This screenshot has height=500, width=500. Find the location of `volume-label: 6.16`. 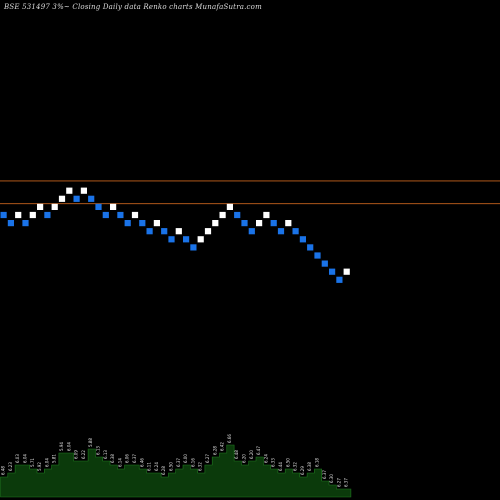

volume-label: 6.16 is located at coordinates (192, 462).